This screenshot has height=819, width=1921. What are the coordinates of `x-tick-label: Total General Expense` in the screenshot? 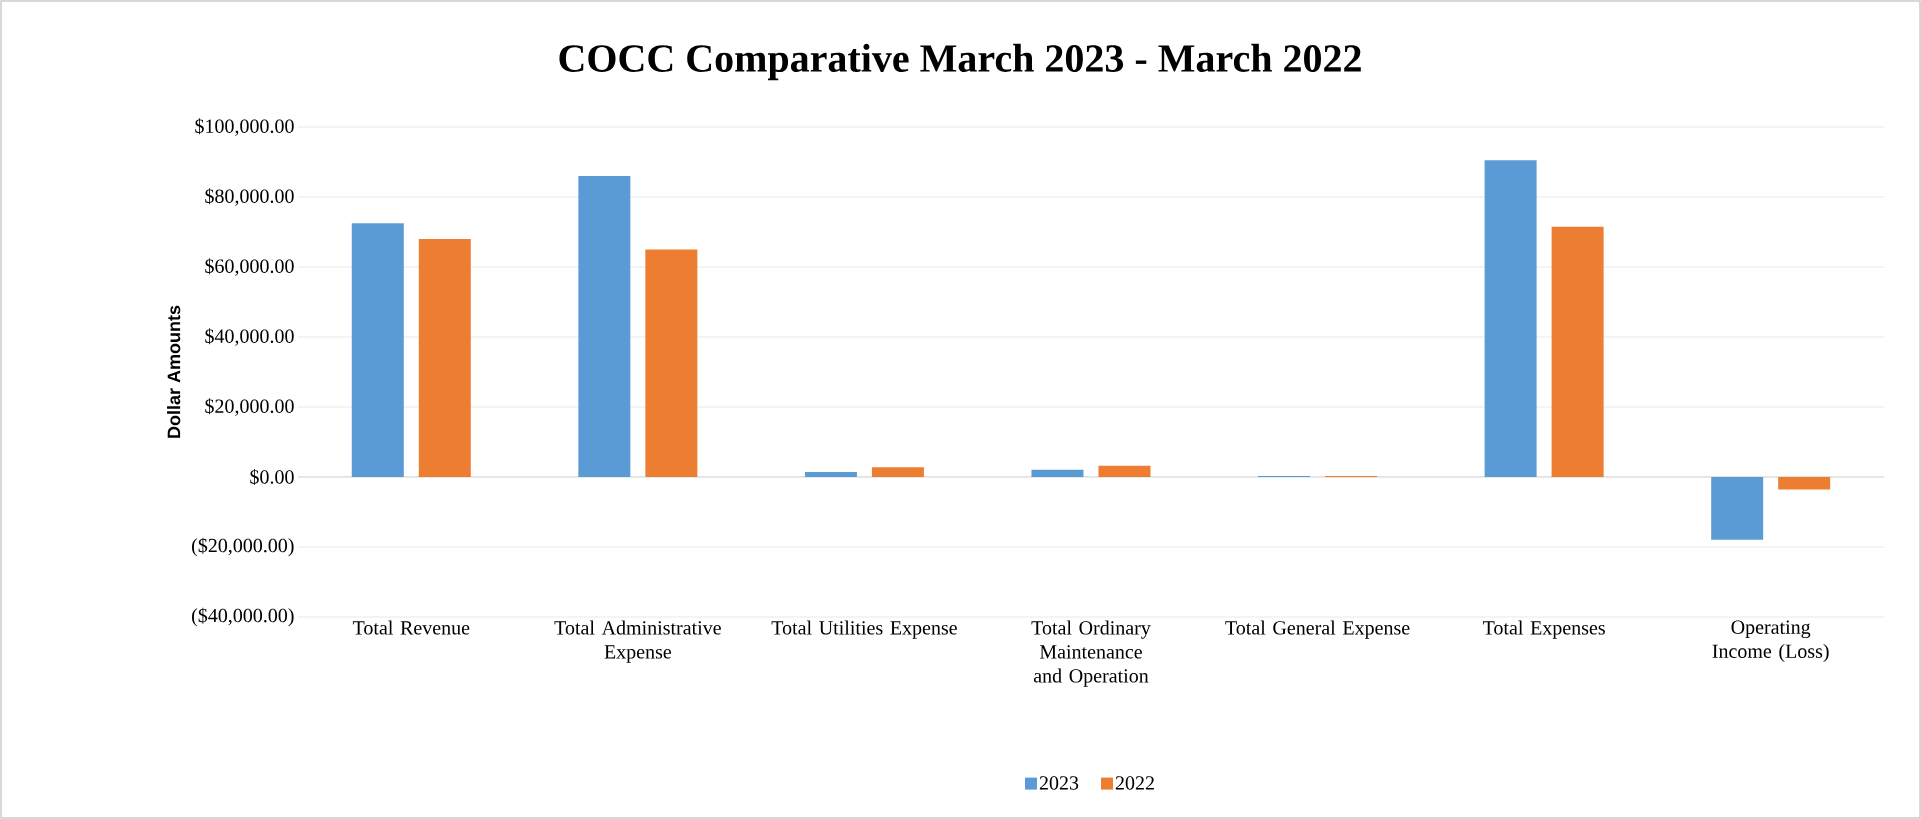 It's located at (1317, 629).